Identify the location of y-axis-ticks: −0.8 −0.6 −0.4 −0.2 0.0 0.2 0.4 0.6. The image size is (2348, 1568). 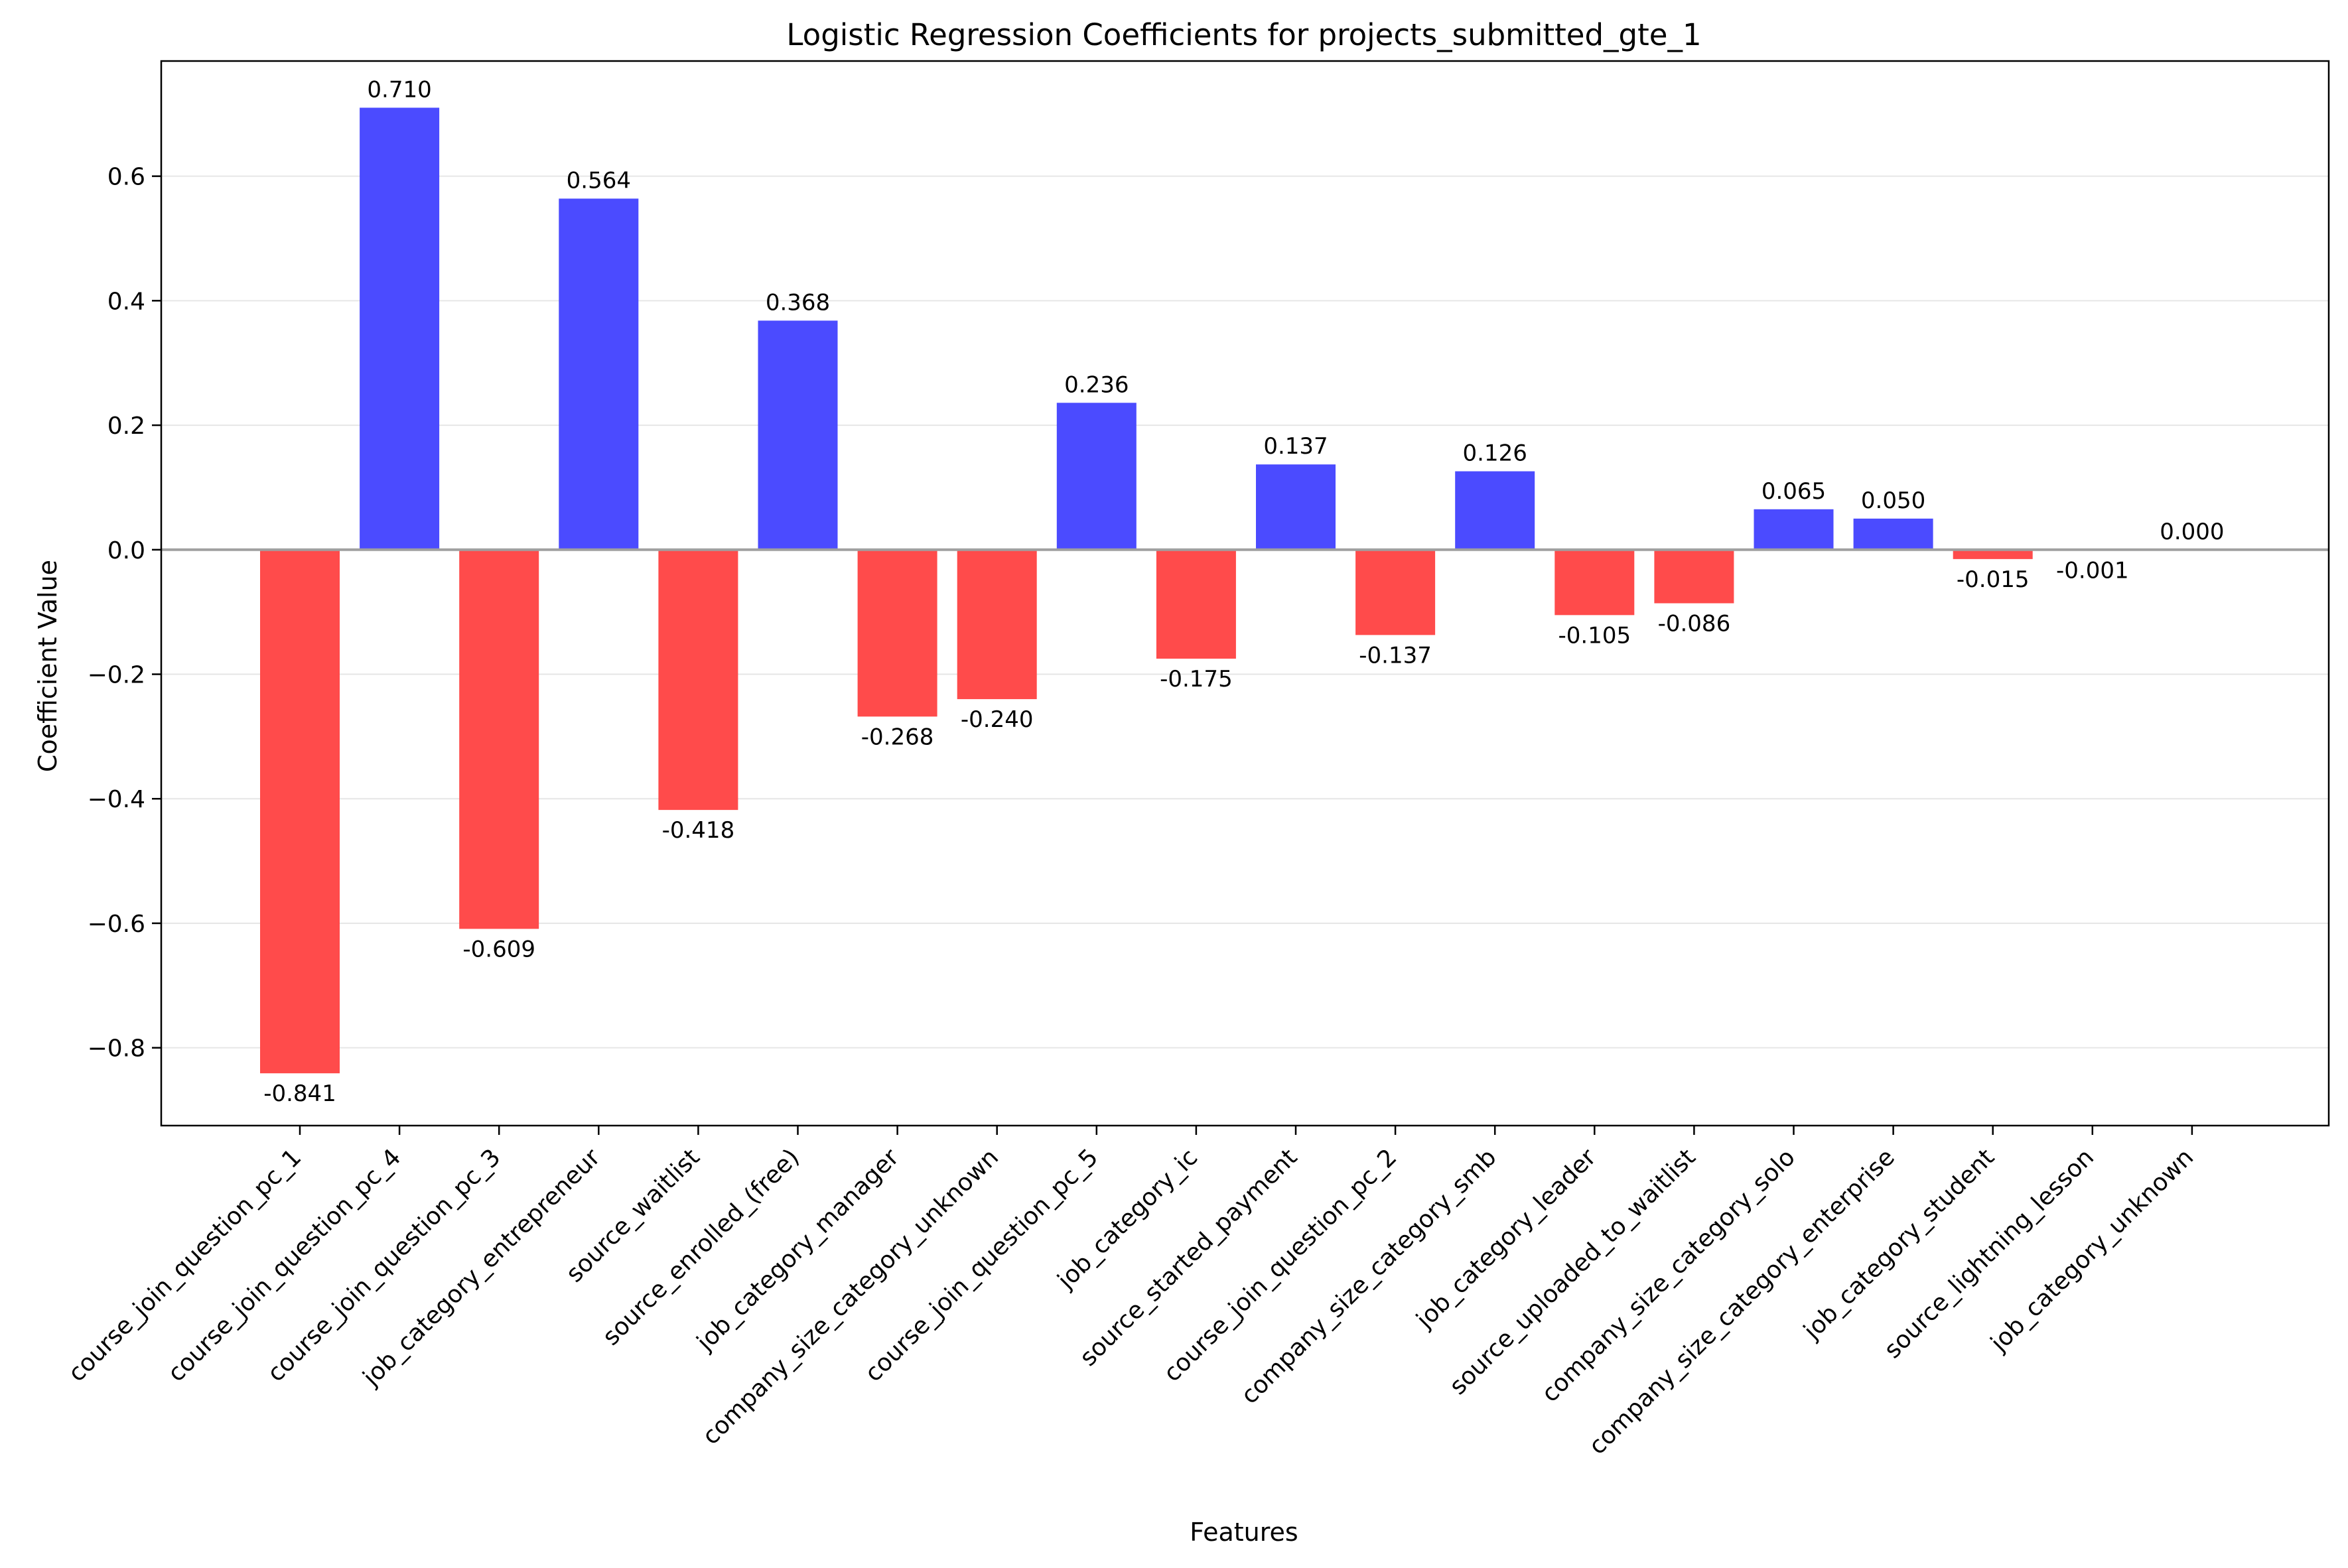
(125, 613).